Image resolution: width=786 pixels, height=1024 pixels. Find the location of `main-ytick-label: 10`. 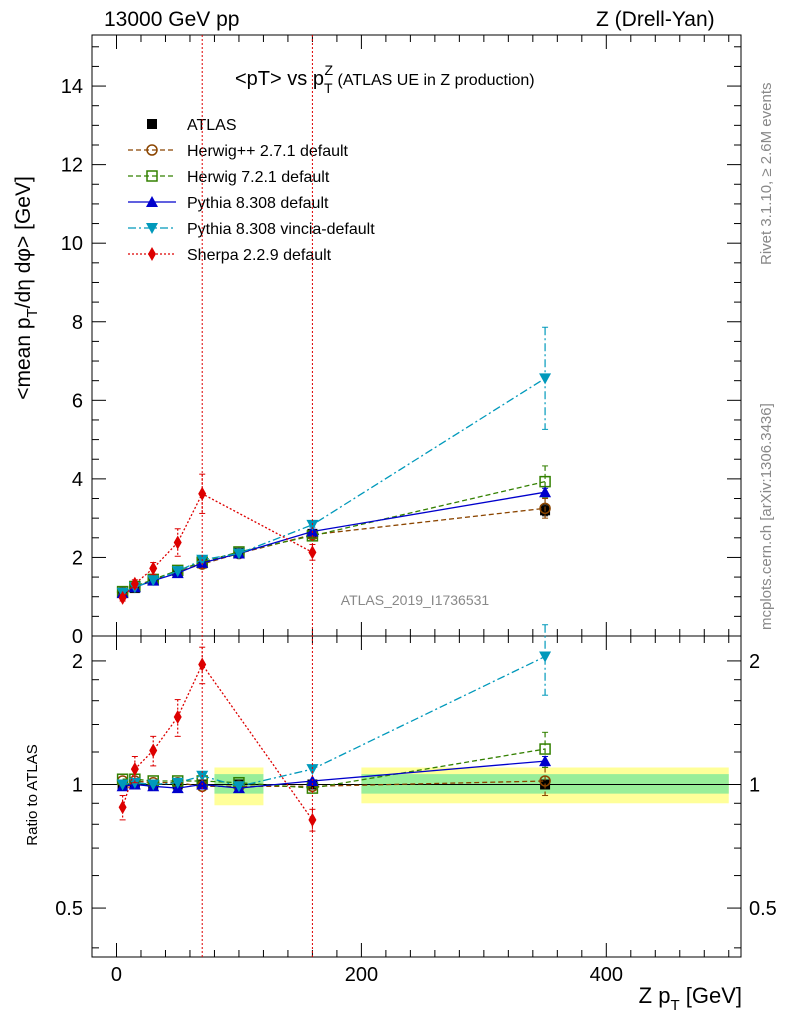

main-ytick-label: 10 is located at coordinates (72, 244).